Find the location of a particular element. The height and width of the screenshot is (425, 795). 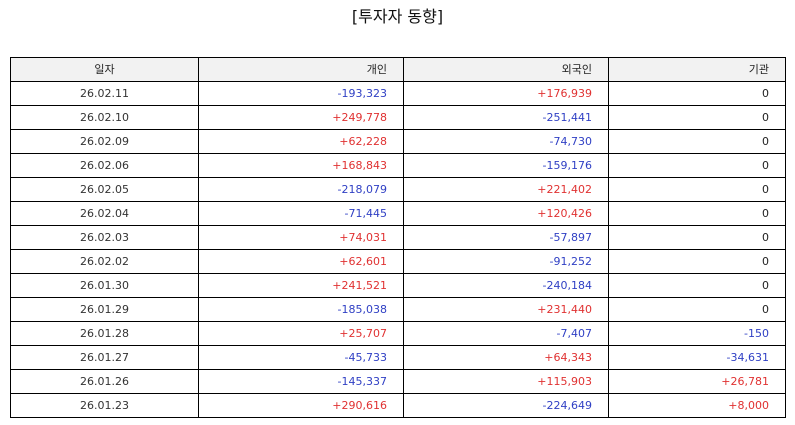

header-foreign: 외국인 is located at coordinates (506, 69).